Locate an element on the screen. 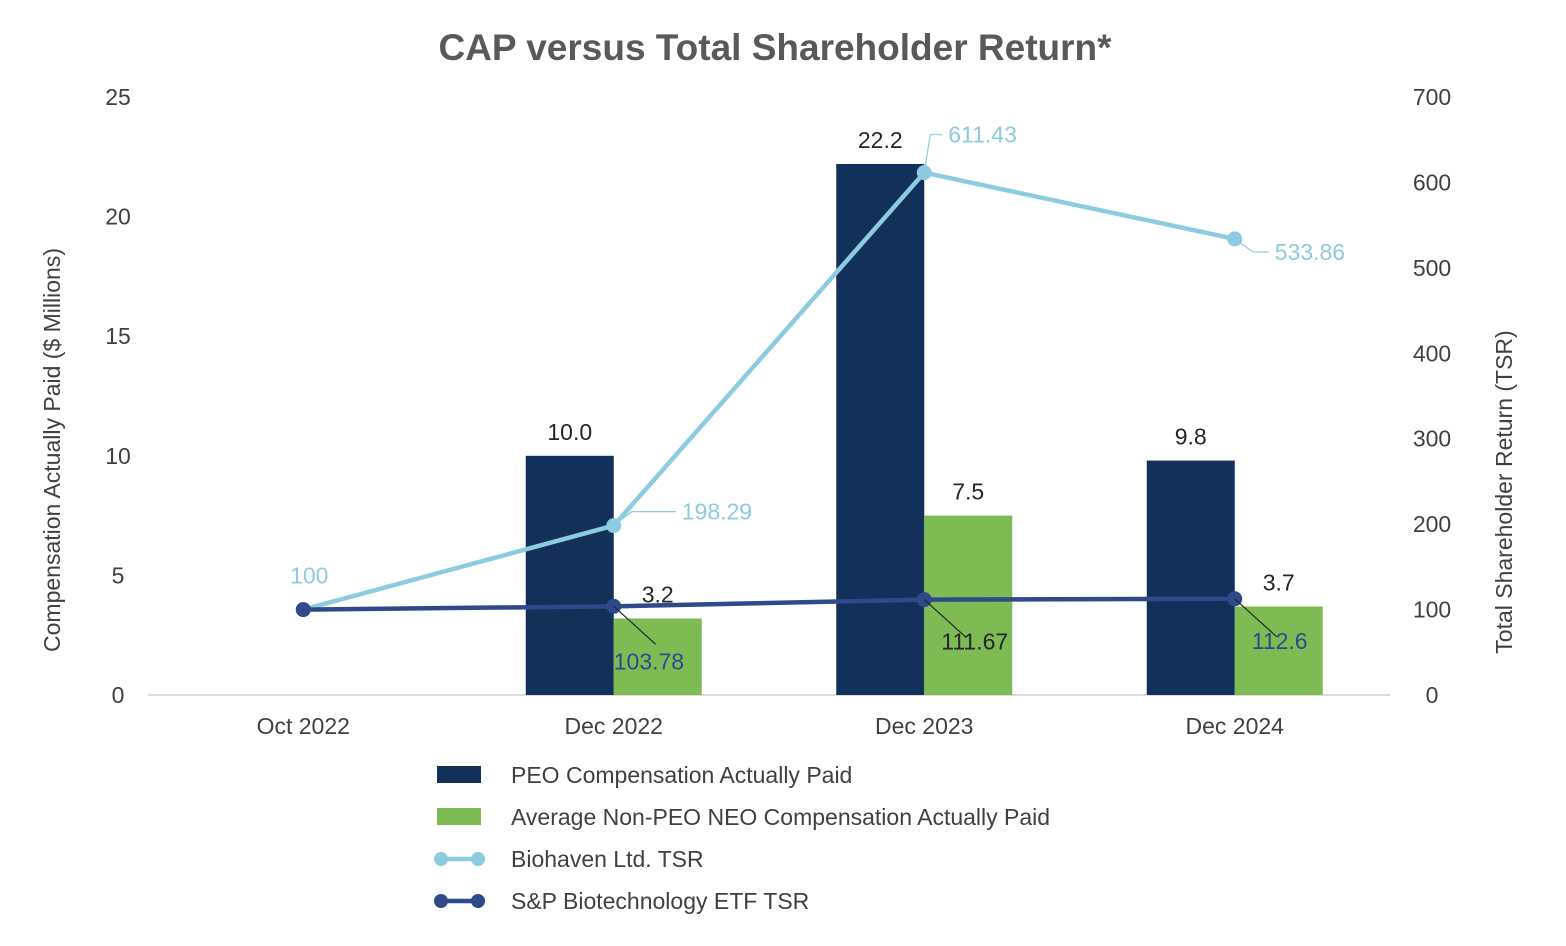 This screenshot has width=1566, height=946. y-right-tick-label: 700 is located at coordinates (1432, 97).